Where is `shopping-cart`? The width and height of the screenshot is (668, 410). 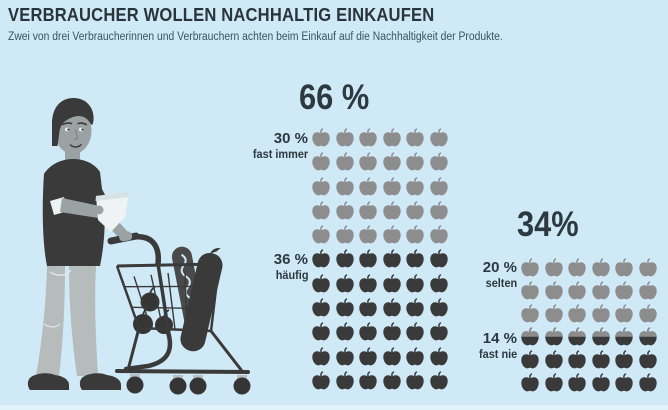
shopping-cart is located at coordinates (179, 313).